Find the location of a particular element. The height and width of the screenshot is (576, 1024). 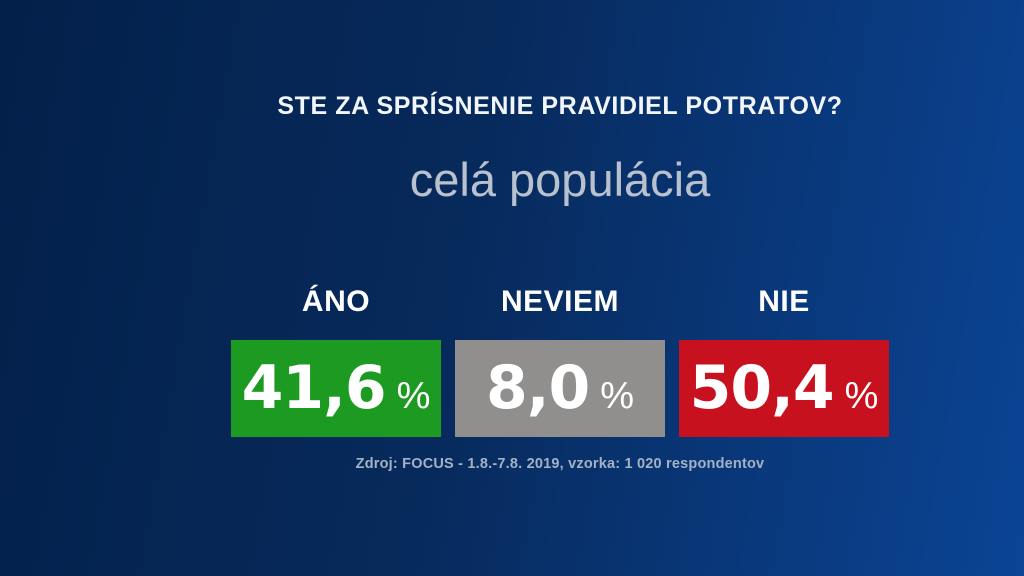

result-column-neviem: NEVIEM 8,0 % is located at coordinates (560, 360).